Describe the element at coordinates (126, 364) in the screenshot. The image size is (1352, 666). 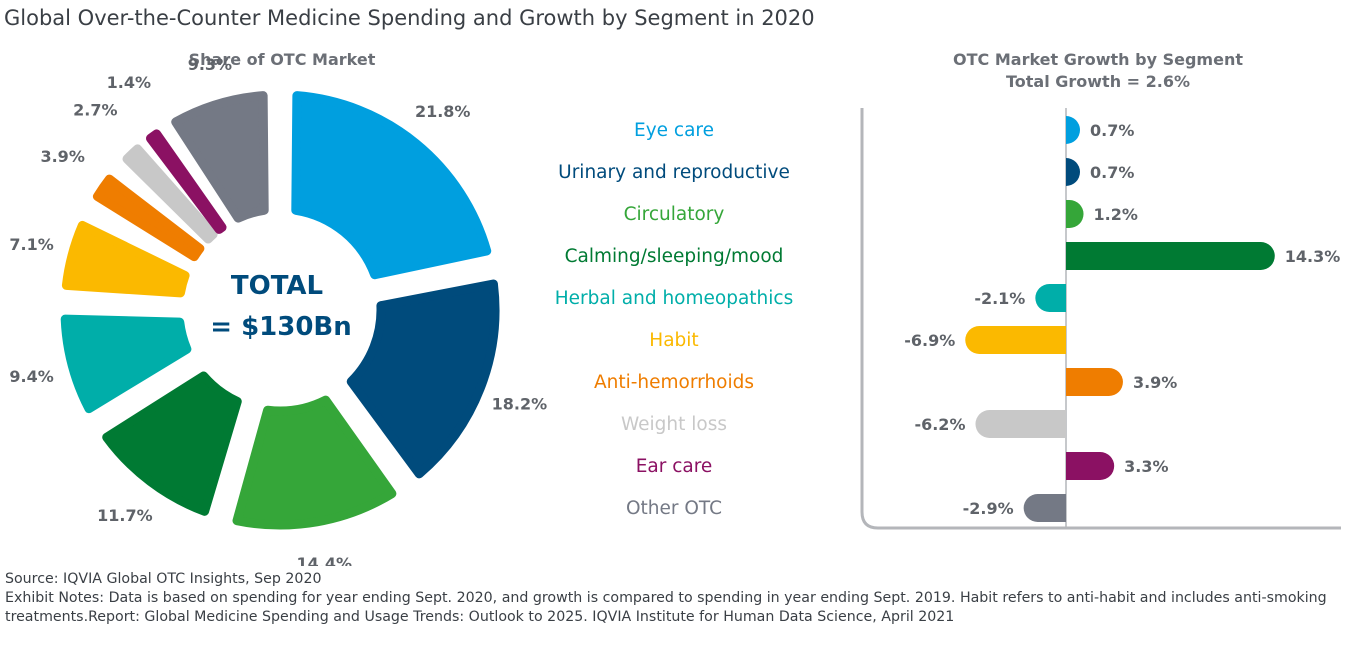
I see `donut-slice-herbal-and-homeopathics` at that location.